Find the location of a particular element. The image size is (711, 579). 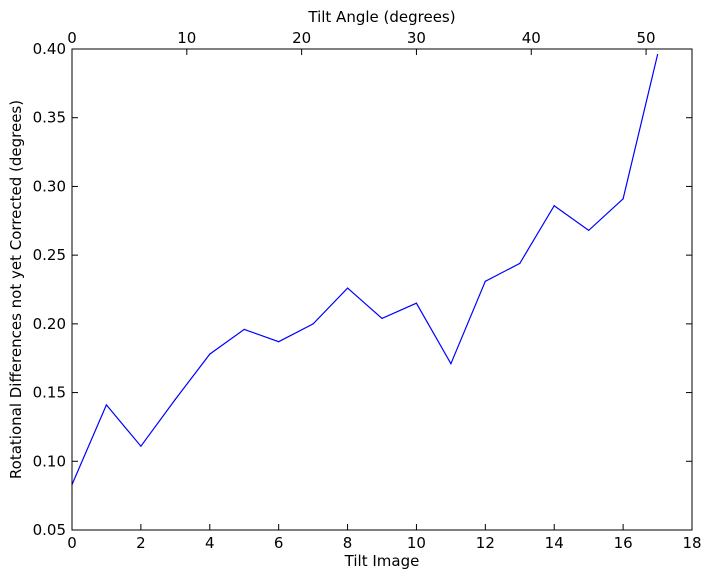

x-tick-label: 12 is located at coordinates (485, 543).